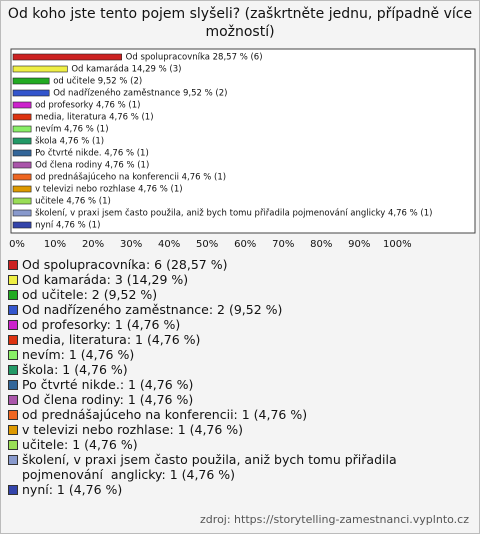 The width and height of the screenshot is (480, 534). Describe the element at coordinates (101, 324) in the screenshot. I see `legend-label: od profesorky: 1 (4,76 %)` at that location.